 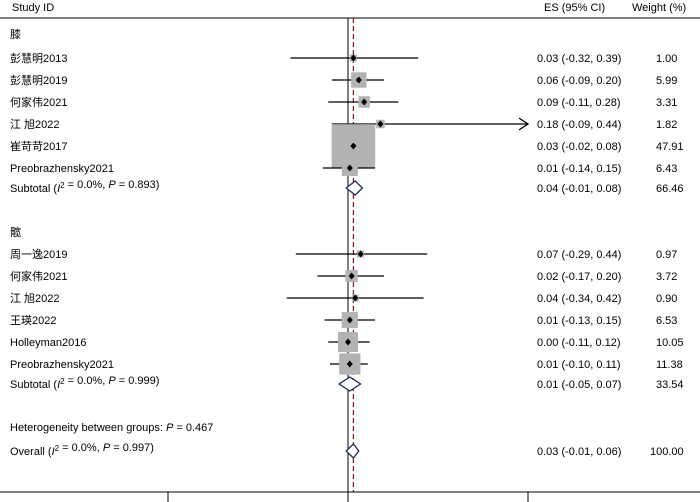 I want to click on es-ci-text: 0.03 (-0.32, 0.39), so click(x=579, y=59).